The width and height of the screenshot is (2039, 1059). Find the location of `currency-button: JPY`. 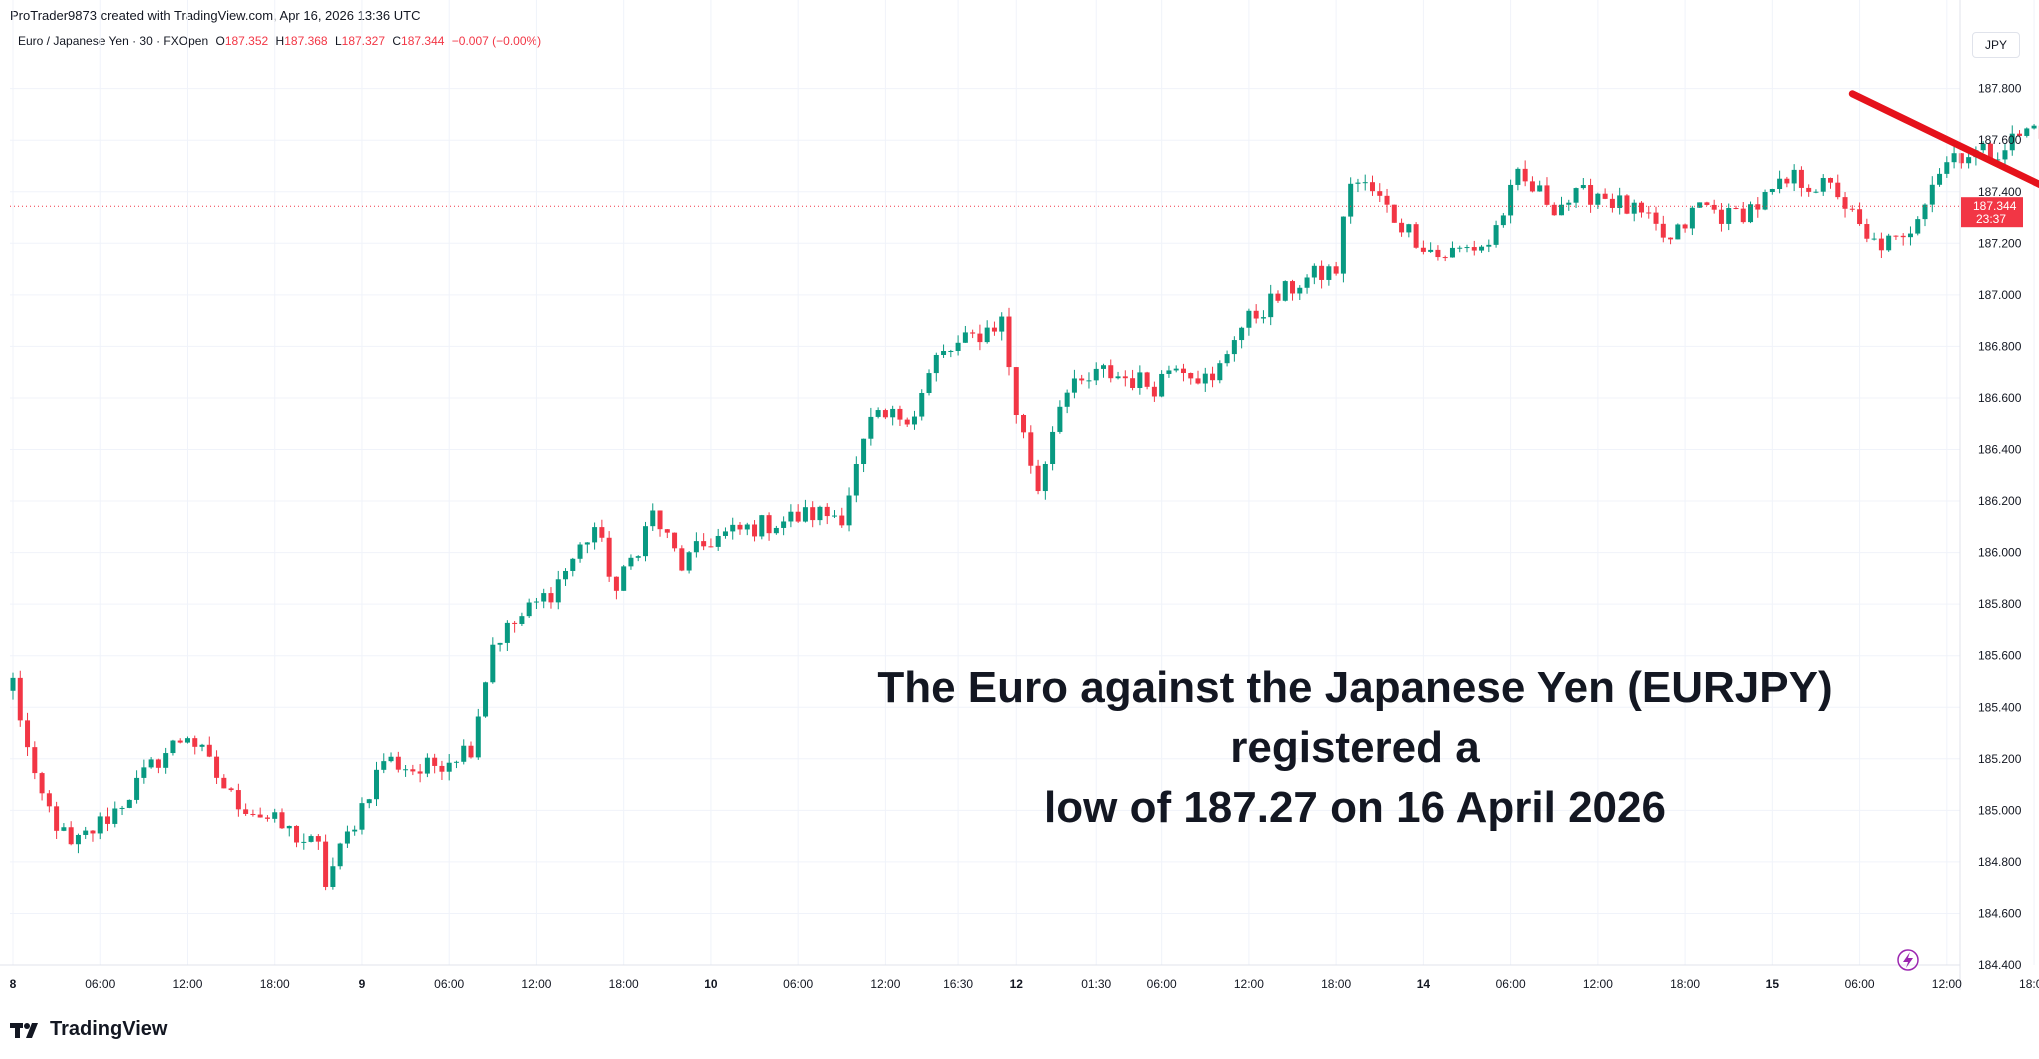

currency-button: JPY is located at coordinates (1996, 45).